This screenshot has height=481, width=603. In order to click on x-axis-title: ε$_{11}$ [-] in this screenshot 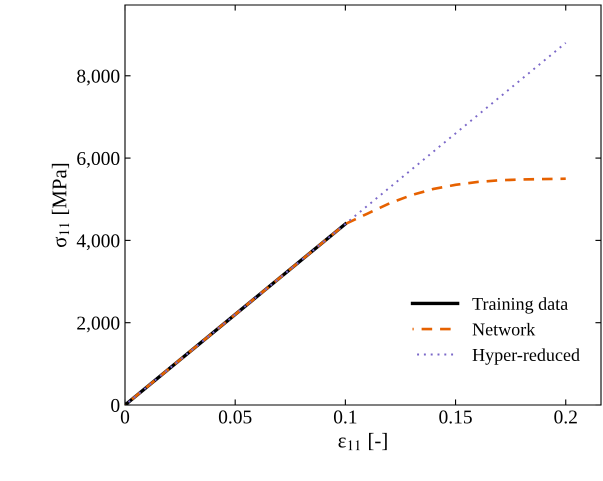, I will do `click(362, 441)`.